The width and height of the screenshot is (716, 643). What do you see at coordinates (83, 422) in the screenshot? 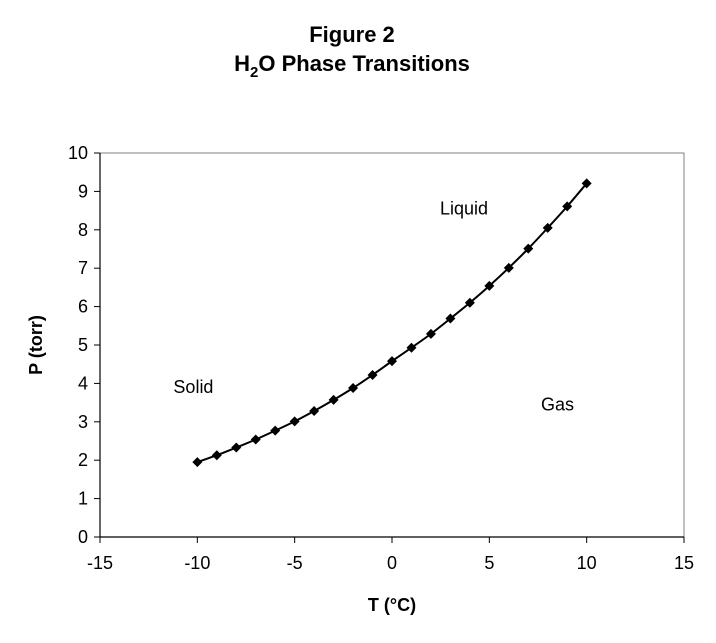
I see `y-tick-label: 3` at bounding box center [83, 422].